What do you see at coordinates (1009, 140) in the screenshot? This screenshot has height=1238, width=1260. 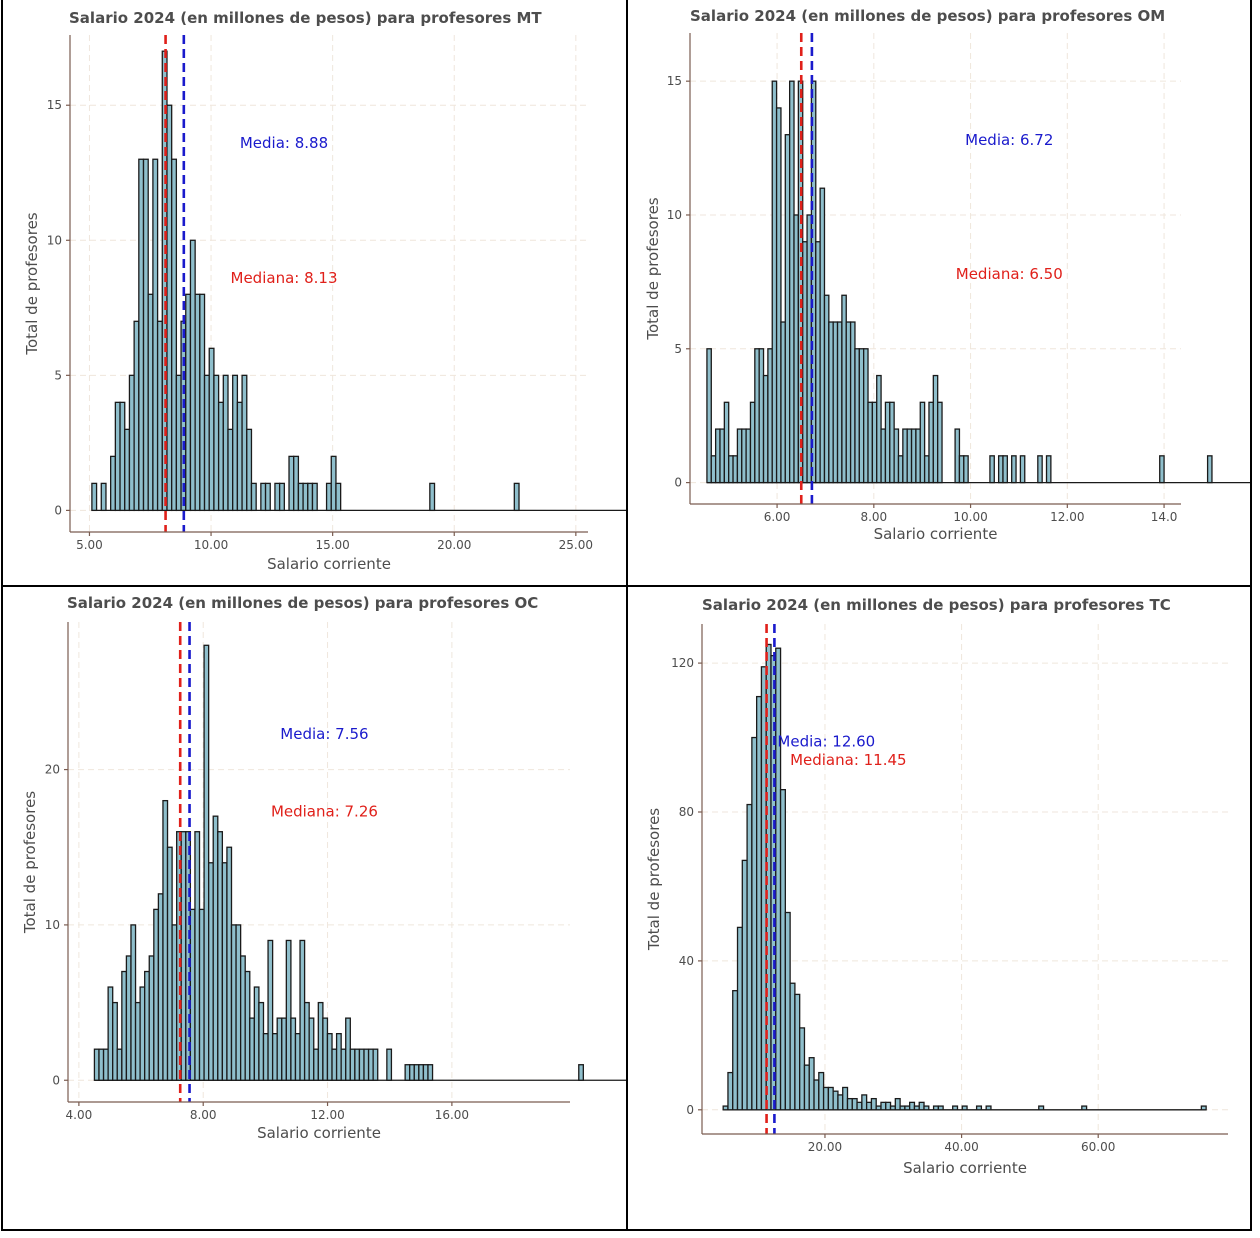 I see `mean-annotation: Media: 6.72` at bounding box center [1009, 140].